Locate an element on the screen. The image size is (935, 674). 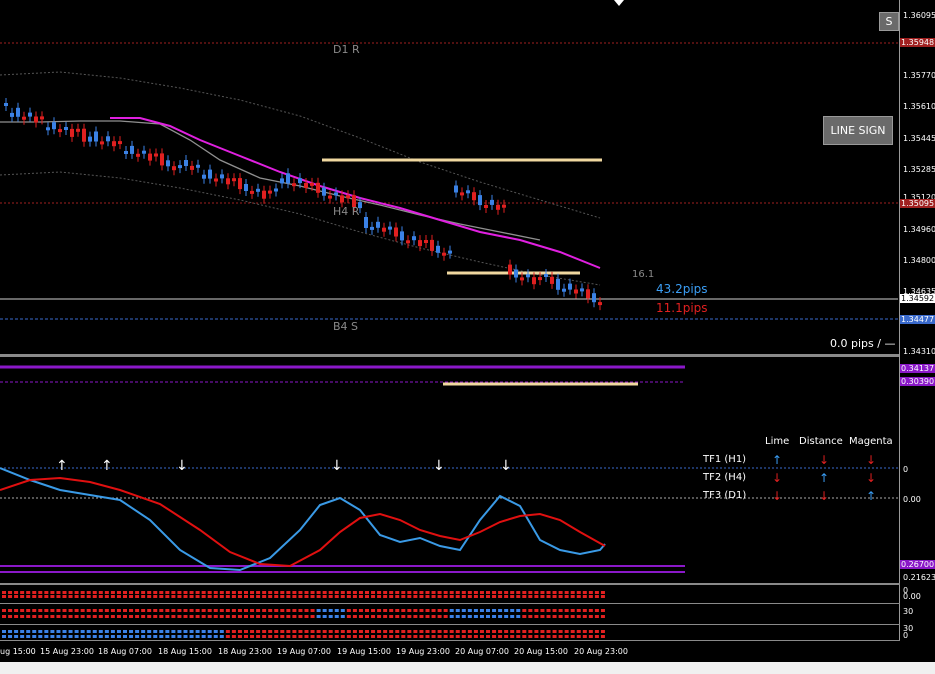
top-s-button: S is located at coordinates (889, 21).